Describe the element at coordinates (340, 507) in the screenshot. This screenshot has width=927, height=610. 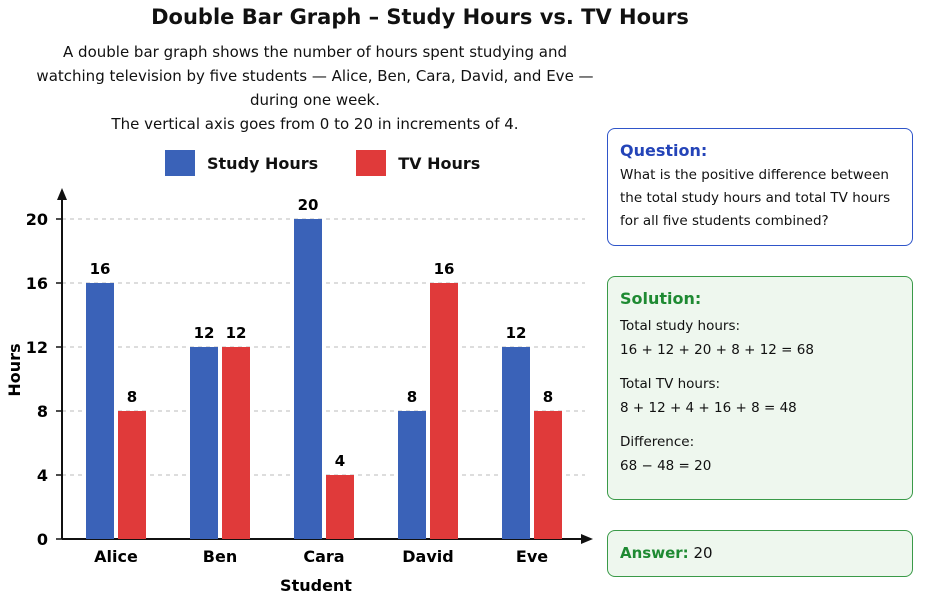
I see `bar-cara-tv` at that location.